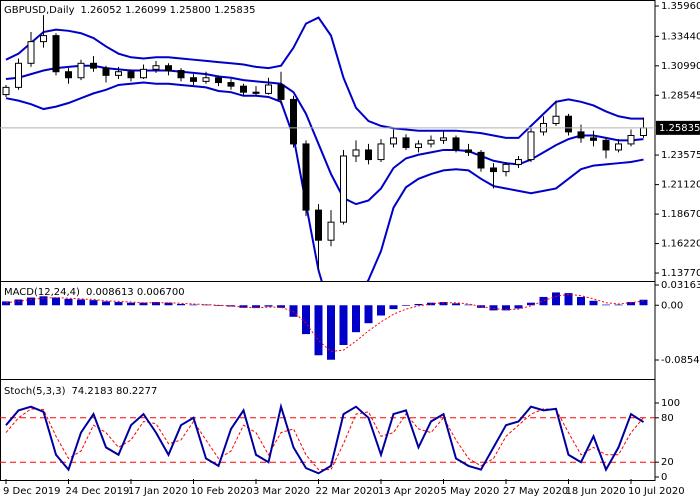 The height and width of the screenshot is (500, 700). I want to click on y-tick-label: 20, so click(667, 462).